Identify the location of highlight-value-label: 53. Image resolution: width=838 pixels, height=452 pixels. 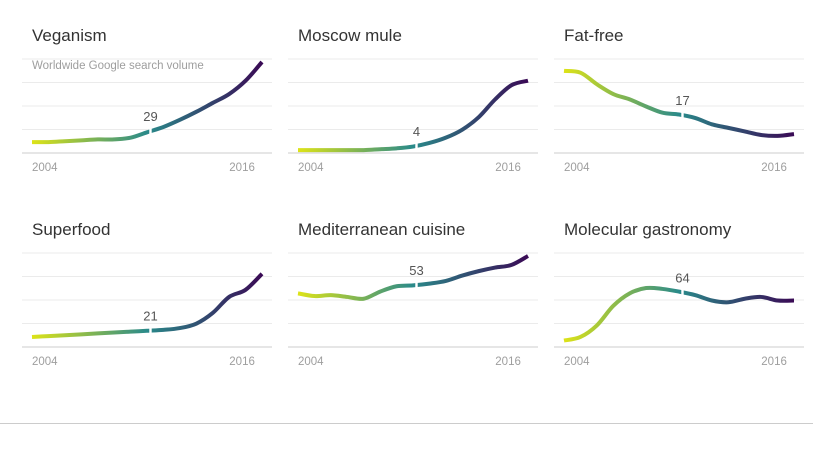
(416, 270).